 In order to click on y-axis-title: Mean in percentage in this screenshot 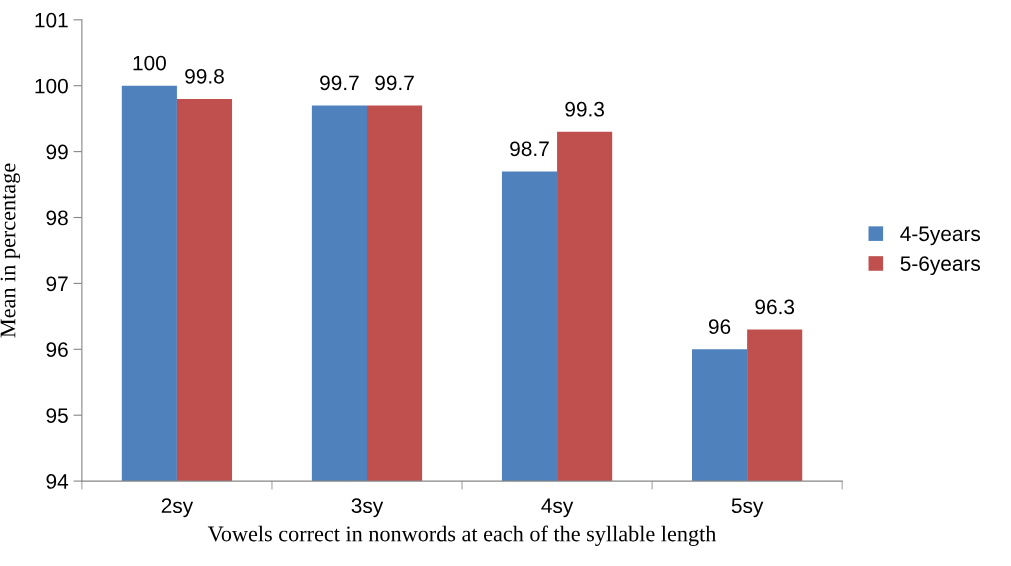, I will do `click(10, 250)`.